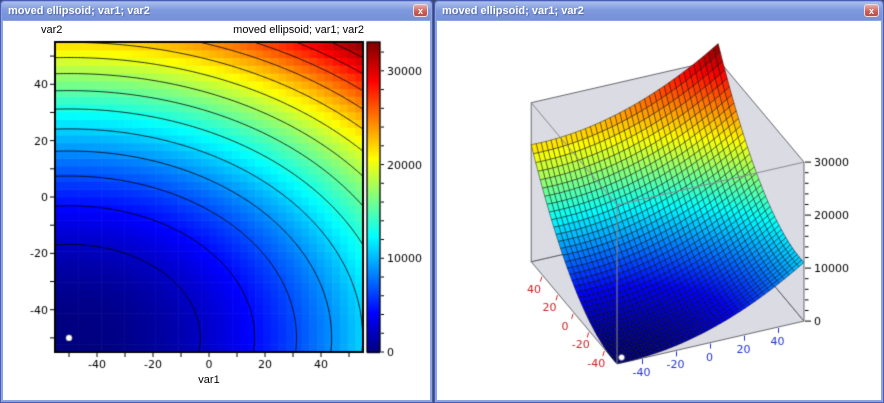 This screenshot has width=884, height=403. What do you see at coordinates (298, 30) in the screenshot?
I see `plot-title: moved ellipsoid; var1; var2` at bounding box center [298, 30].